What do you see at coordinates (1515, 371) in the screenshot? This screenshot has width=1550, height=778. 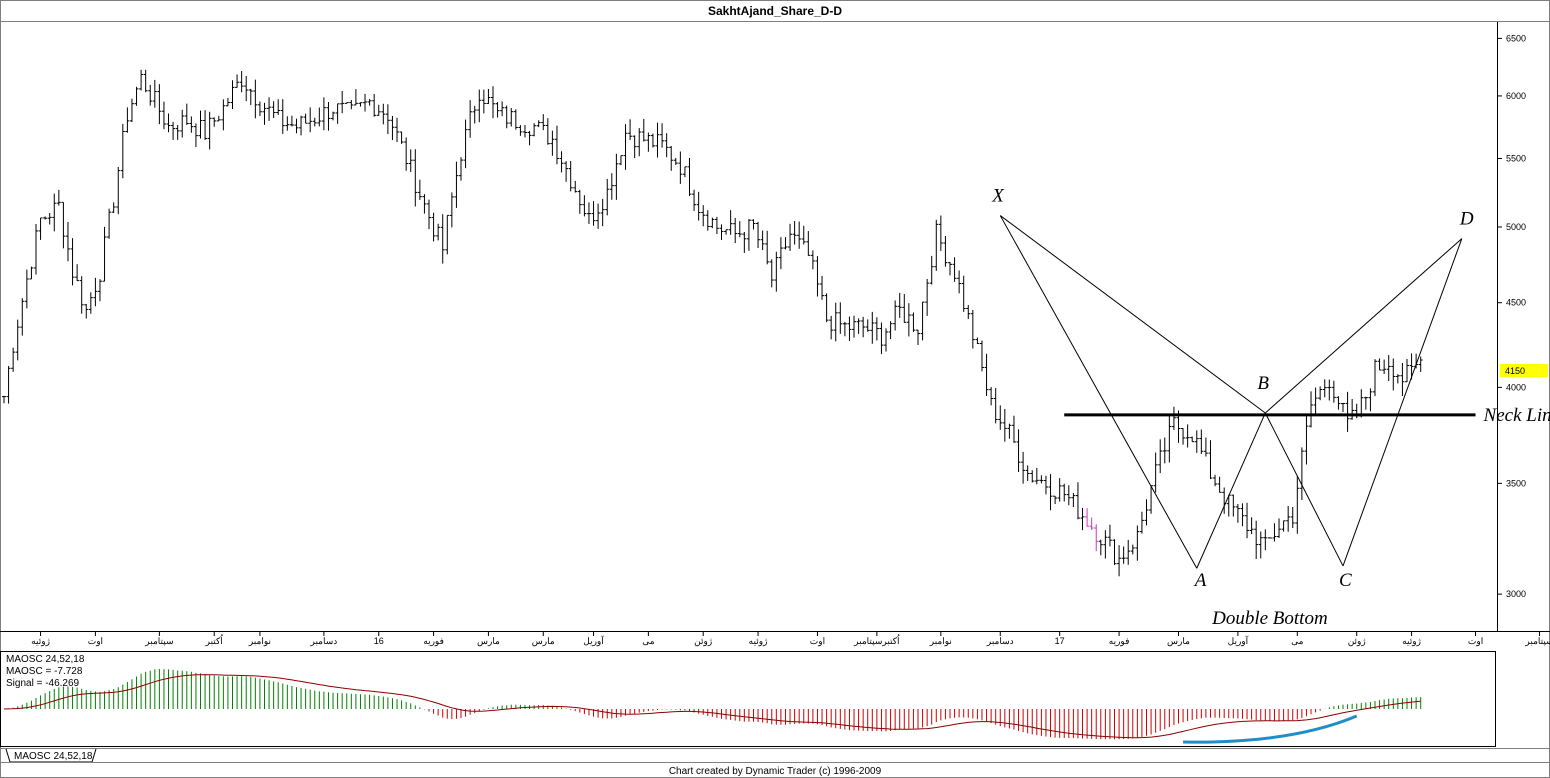 I see `last-price-label: 4150` at bounding box center [1515, 371].